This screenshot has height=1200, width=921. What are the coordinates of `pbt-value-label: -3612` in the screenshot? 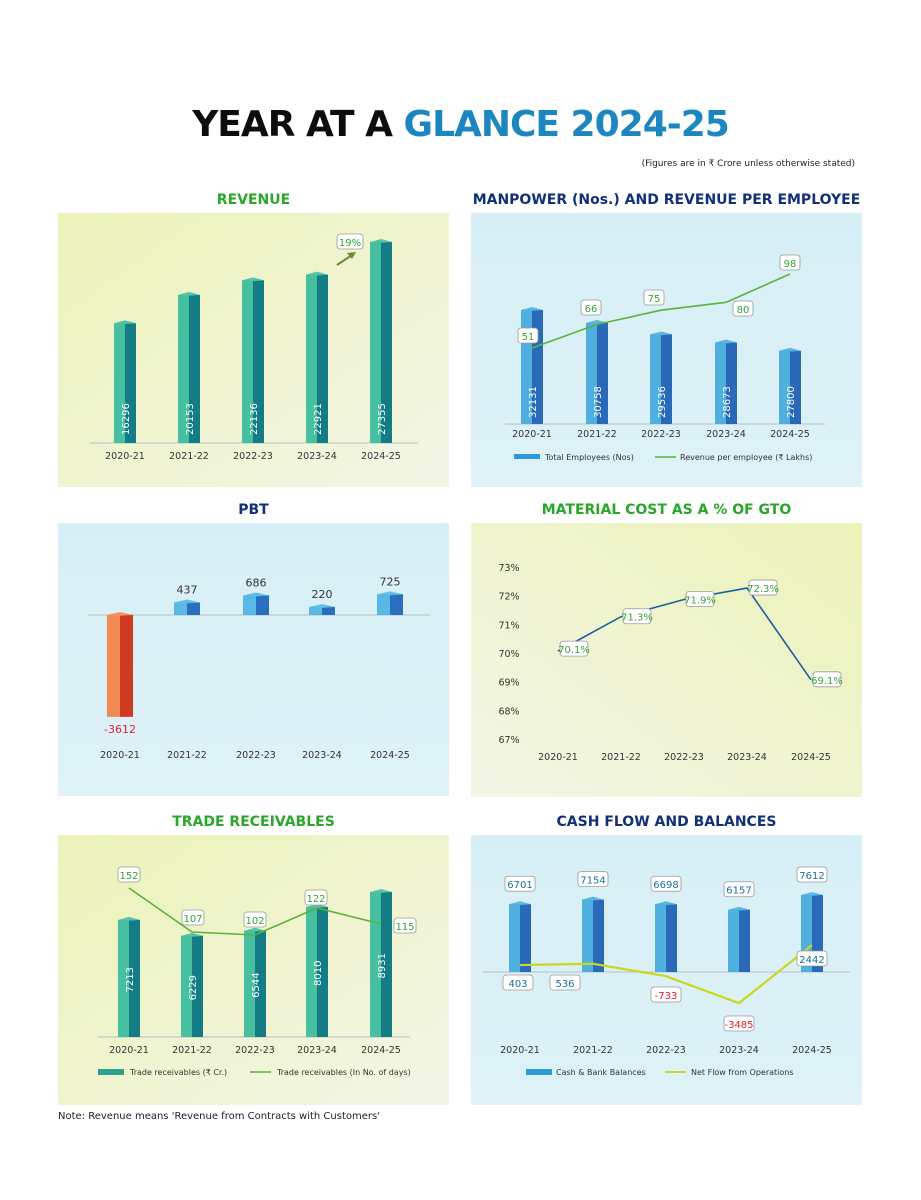 It's located at (120, 729).